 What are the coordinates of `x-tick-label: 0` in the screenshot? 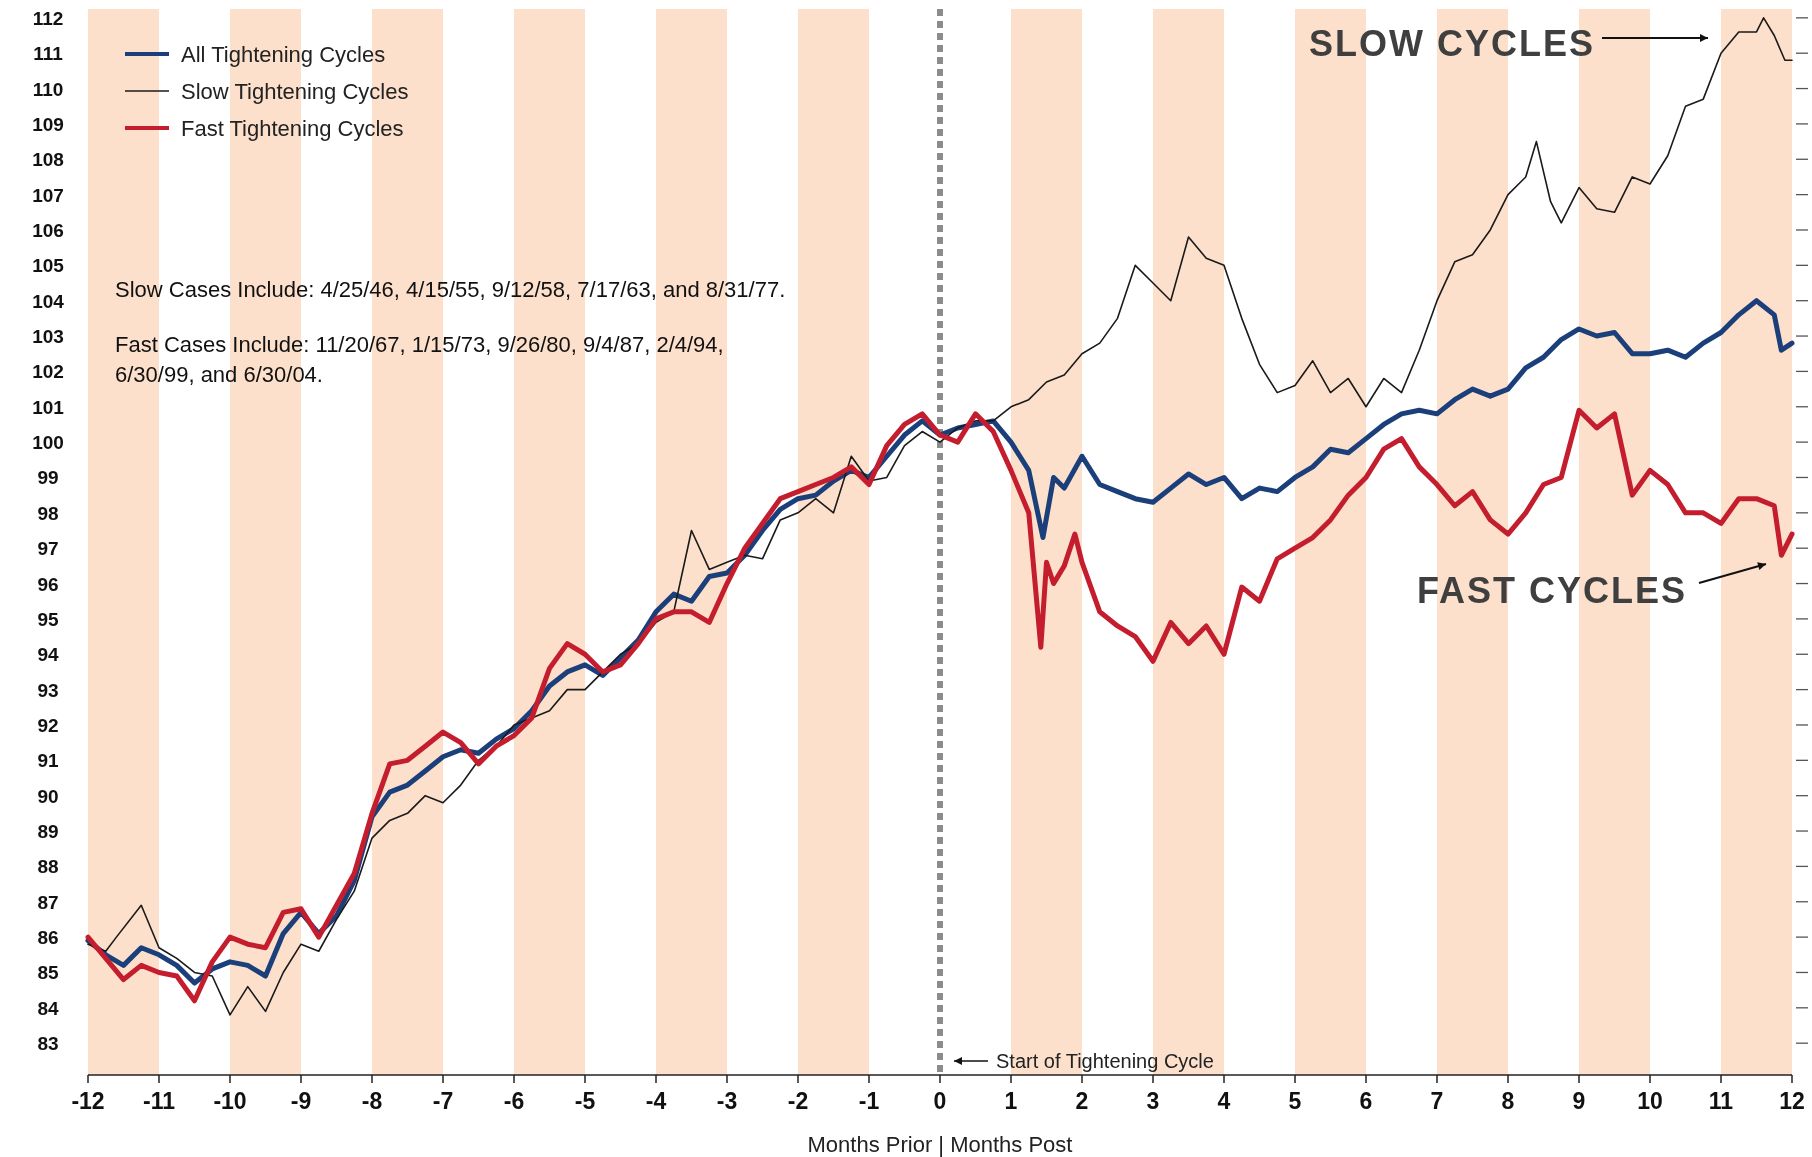 It's located at (940, 1101).